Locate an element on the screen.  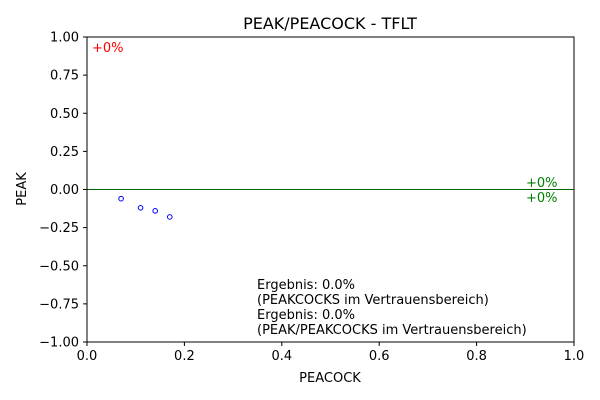
y-tick-label: 0.50 is located at coordinates (64, 114).